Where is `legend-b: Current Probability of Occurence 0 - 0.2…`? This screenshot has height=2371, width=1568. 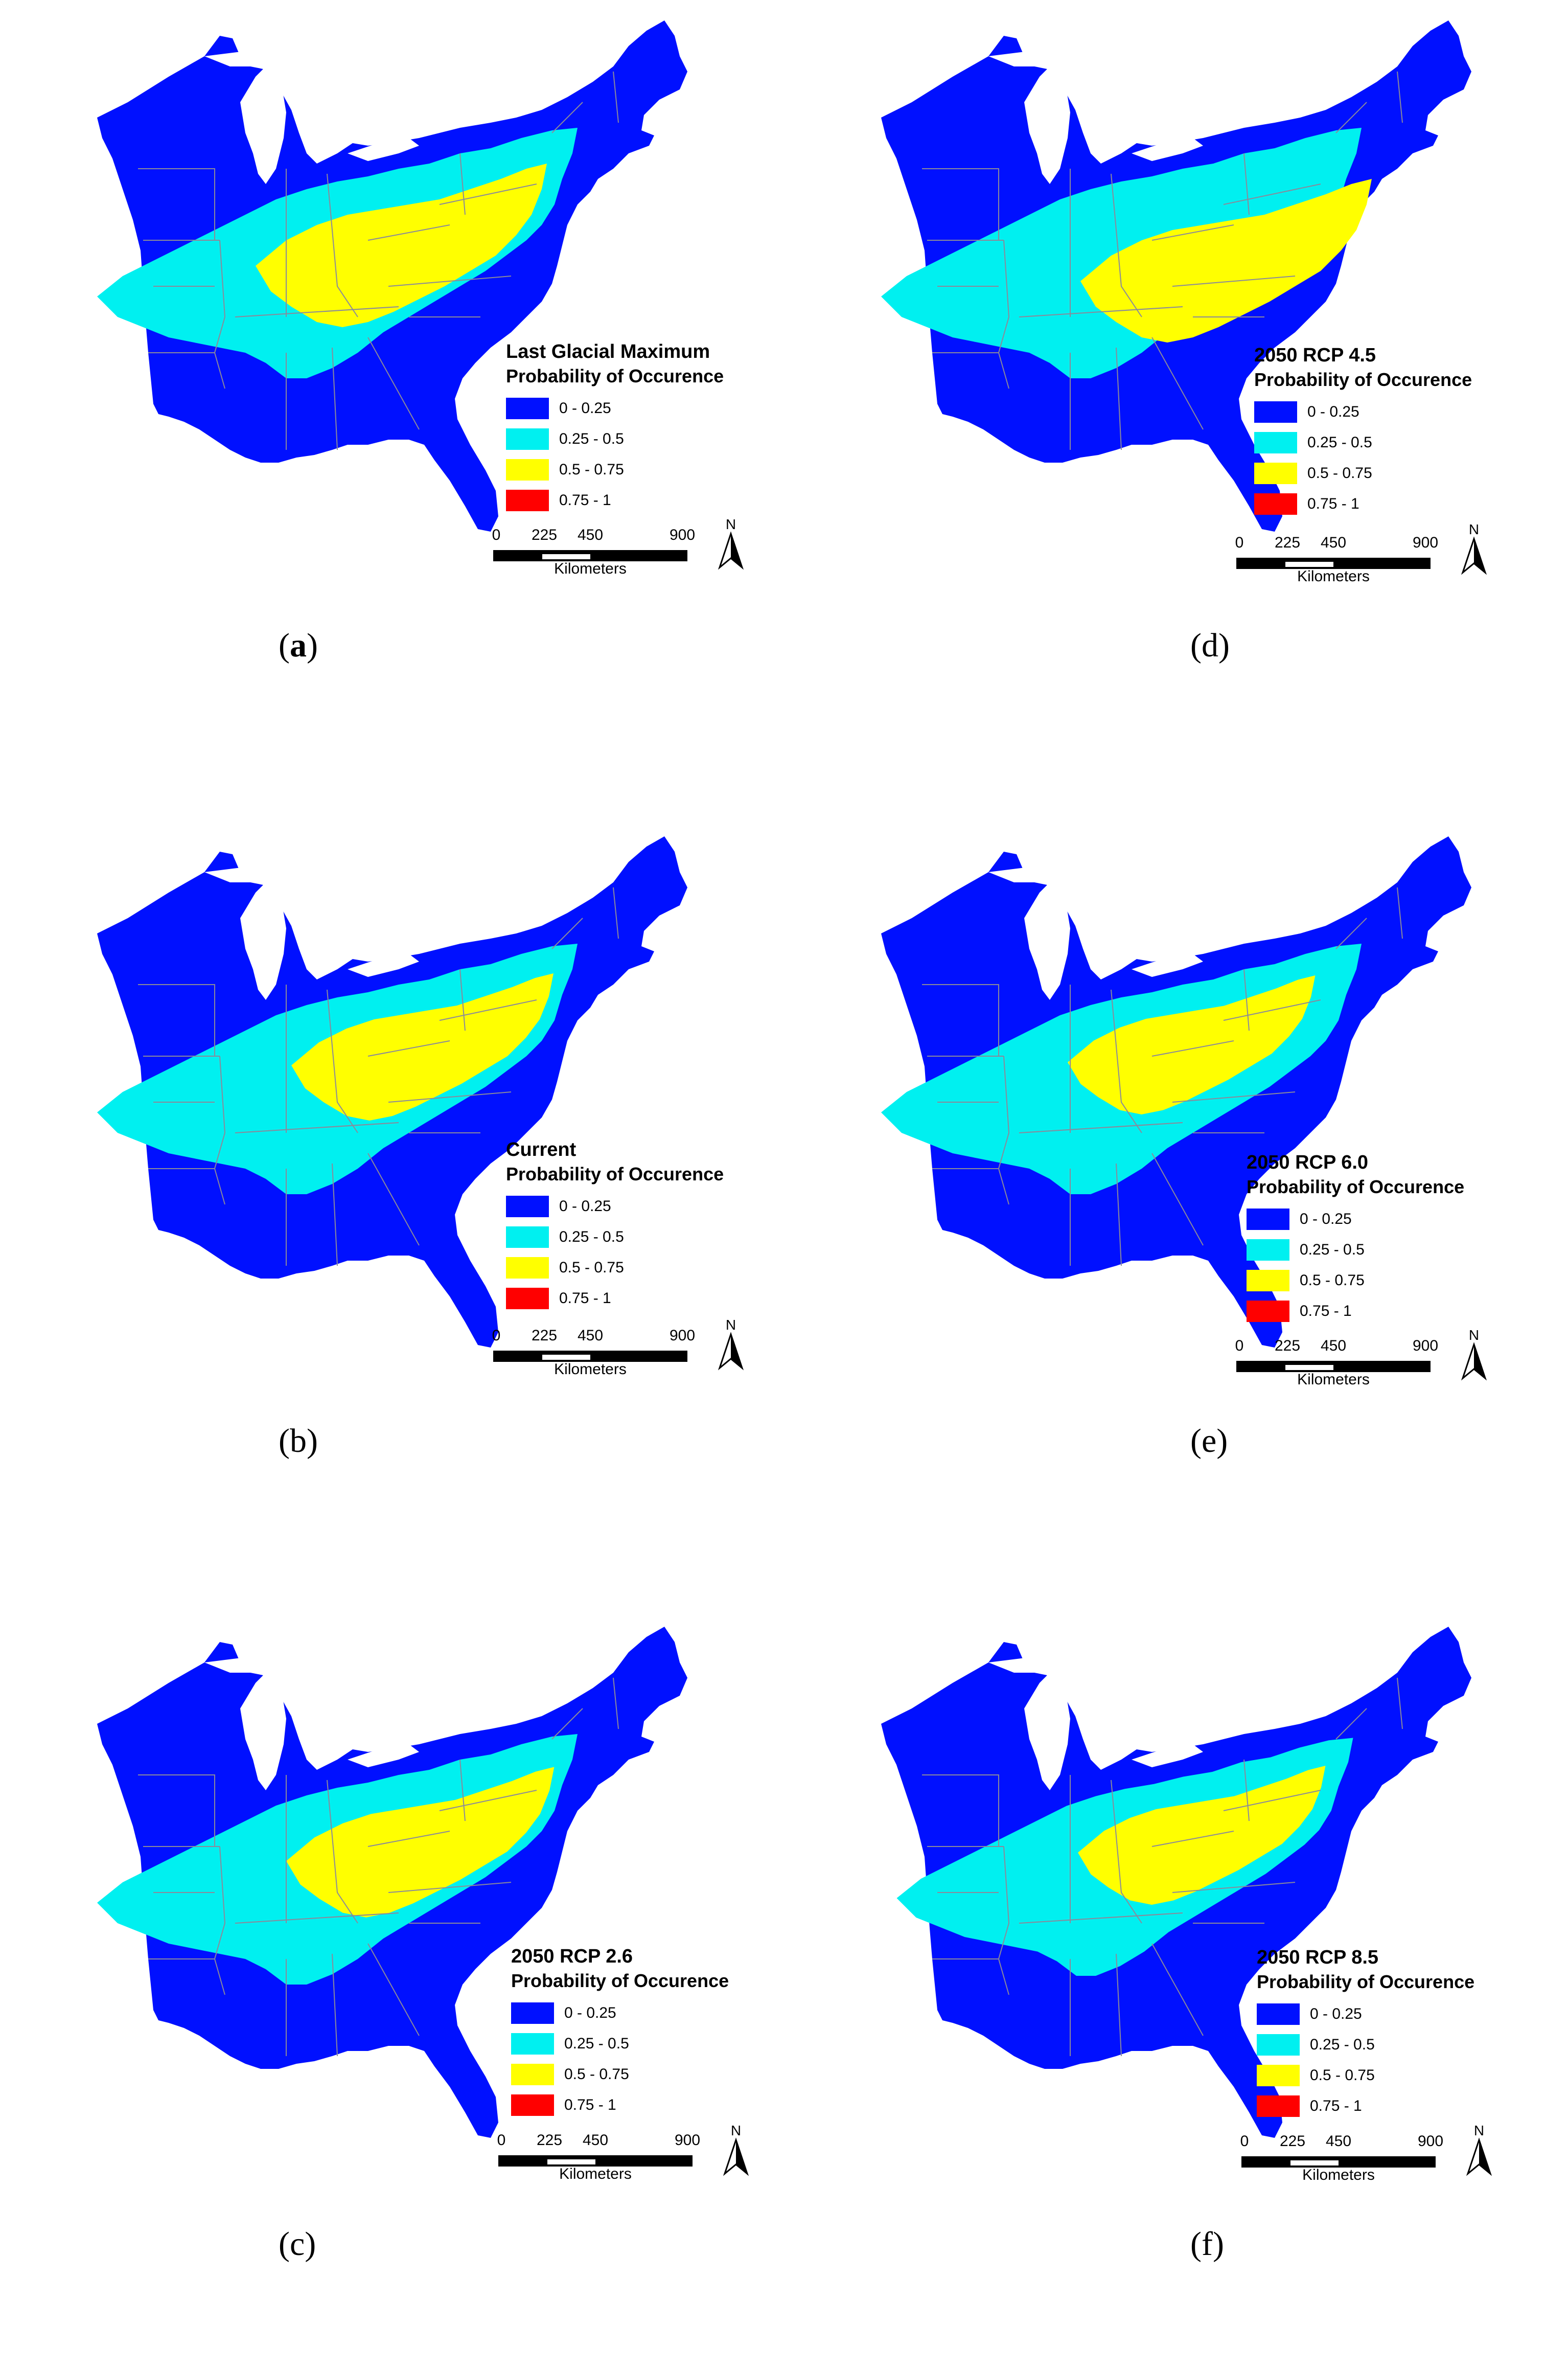 legend-b: Current Probability of Occurence 0 - 0.2… is located at coordinates (615, 1226).